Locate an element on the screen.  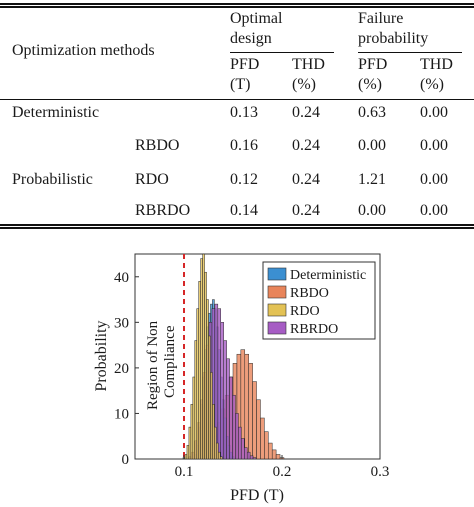
cell-pfd: 0.14 is located at coordinates (244, 210).